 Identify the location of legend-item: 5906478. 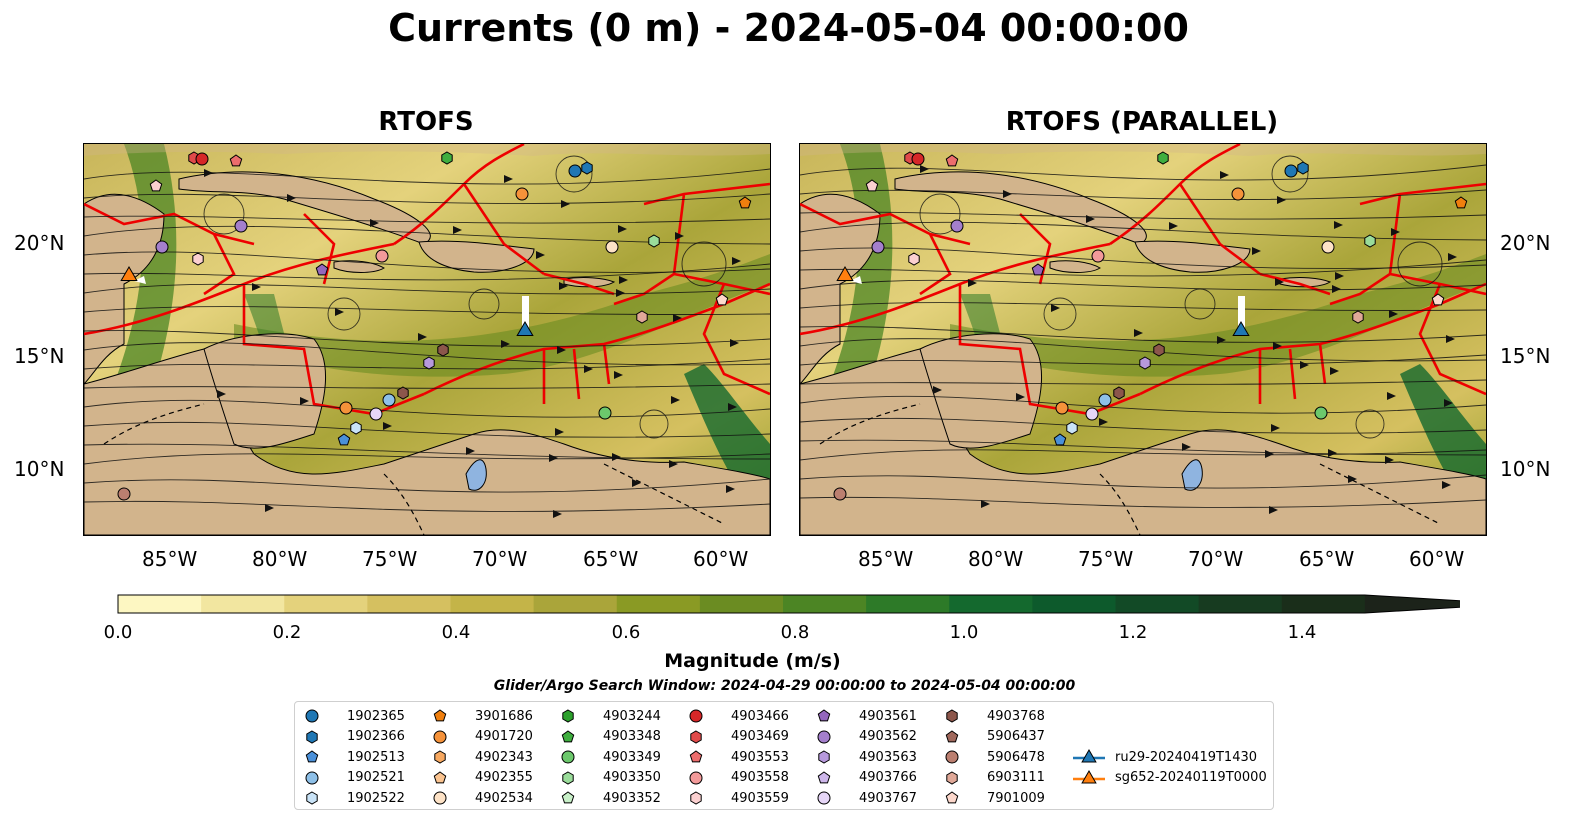
(994, 757).